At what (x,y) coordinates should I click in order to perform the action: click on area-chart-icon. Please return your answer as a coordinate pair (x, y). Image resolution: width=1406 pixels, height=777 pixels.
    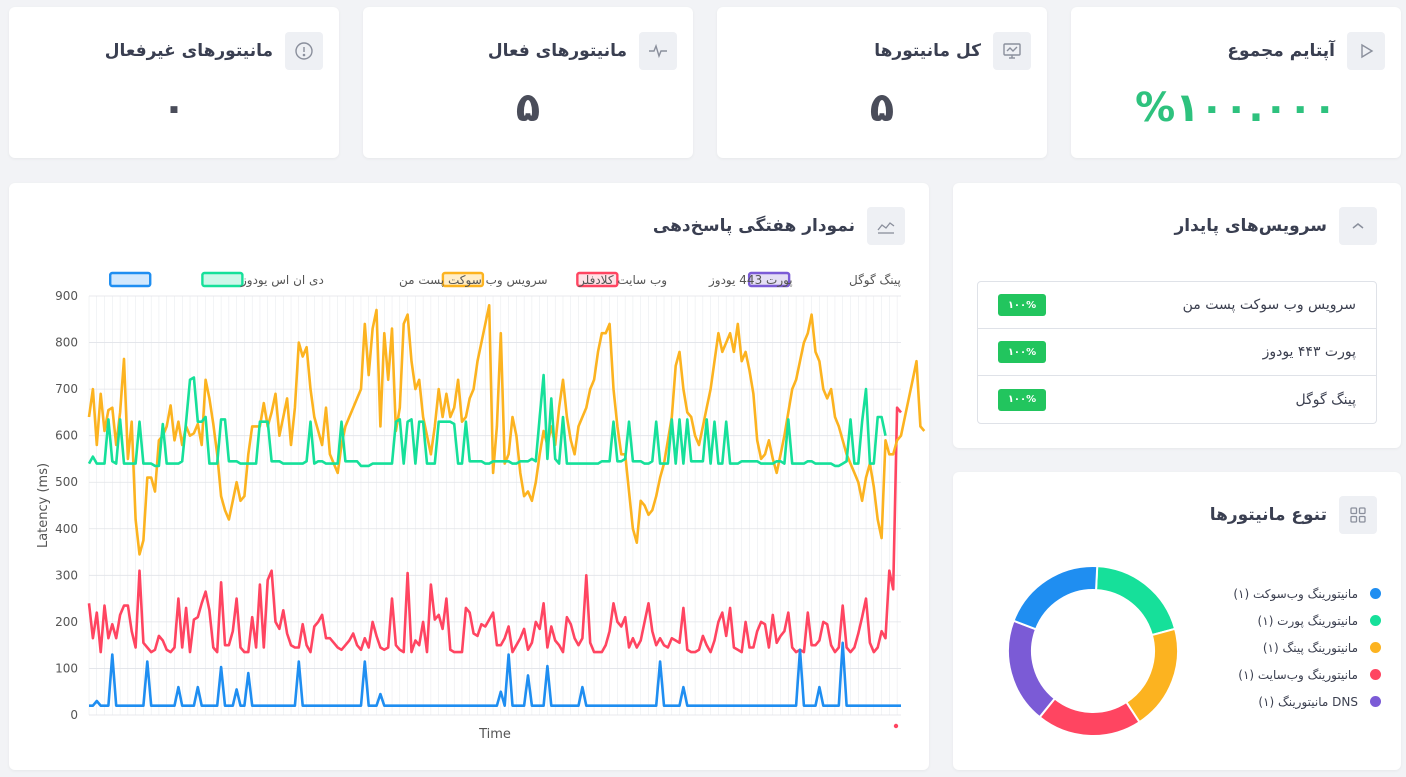
    Looking at the image, I should click on (886, 226).